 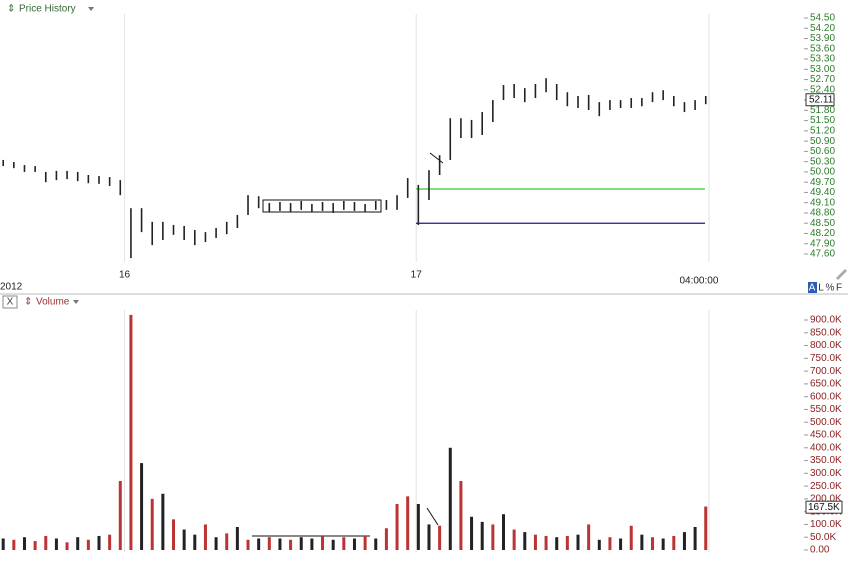 What do you see at coordinates (839, 288) in the screenshot?
I see `axis-button: F` at bounding box center [839, 288].